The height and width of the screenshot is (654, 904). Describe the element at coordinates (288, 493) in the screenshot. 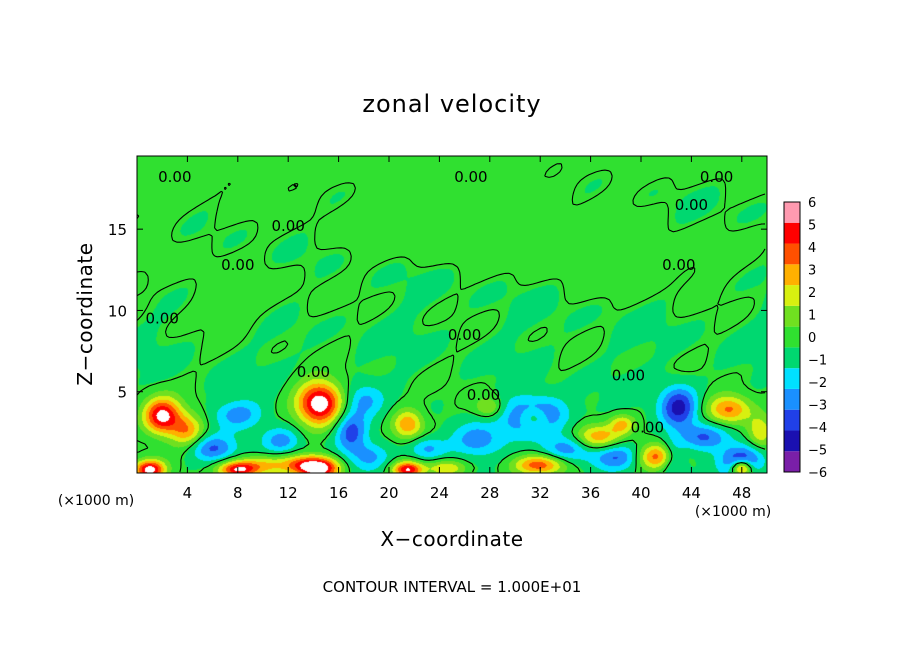

I see `x-tick-label: 12` at that location.